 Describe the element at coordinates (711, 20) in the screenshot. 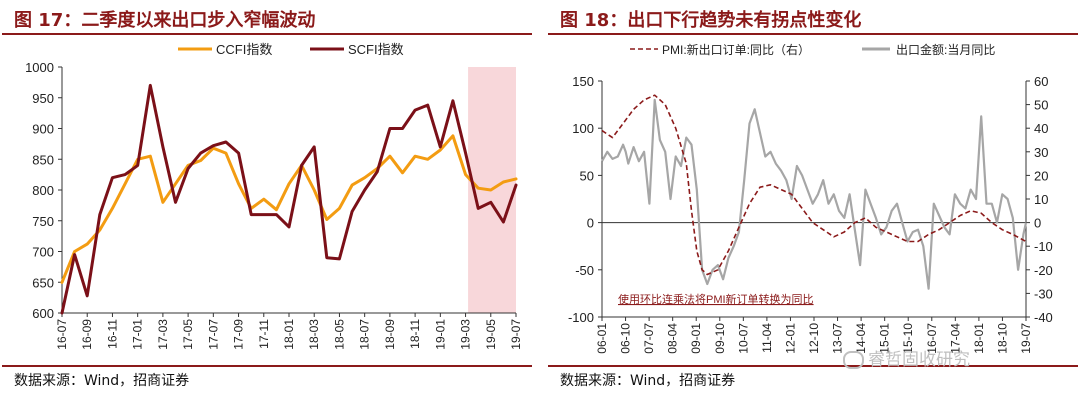

I see `figure-18-title: 图 18：出口下行趋势未有拐点性变化` at that location.